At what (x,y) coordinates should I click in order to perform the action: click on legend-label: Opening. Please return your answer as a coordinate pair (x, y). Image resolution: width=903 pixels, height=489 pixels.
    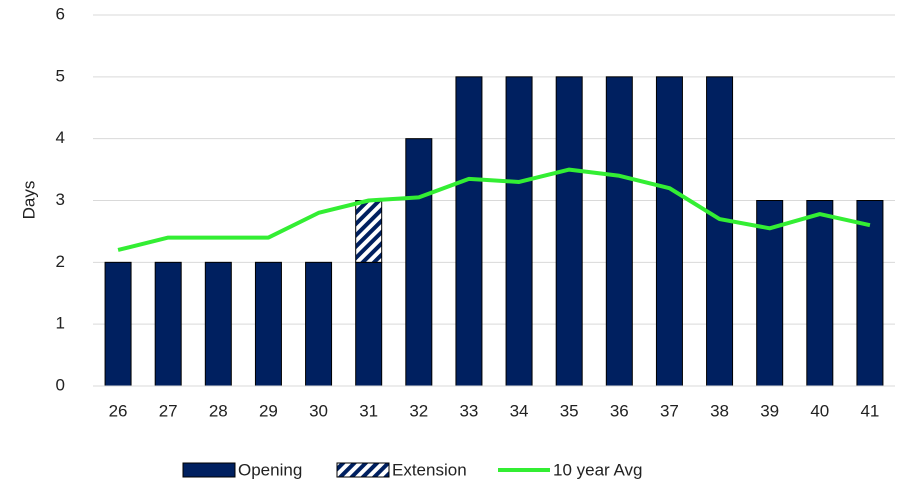
    Looking at the image, I should click on (270, 469).